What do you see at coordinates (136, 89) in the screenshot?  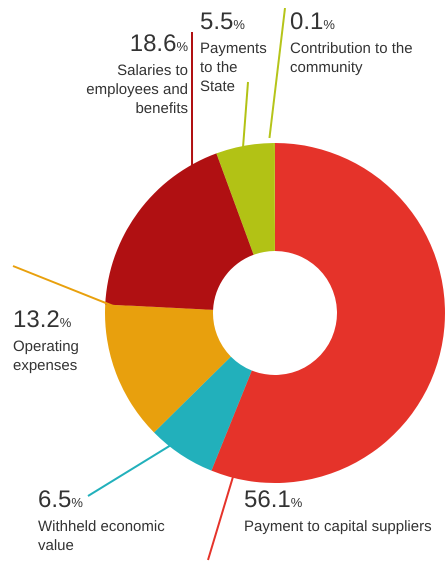 I see `slice-label: Salaries to employees and benefits` at bounding box center [136, 89].